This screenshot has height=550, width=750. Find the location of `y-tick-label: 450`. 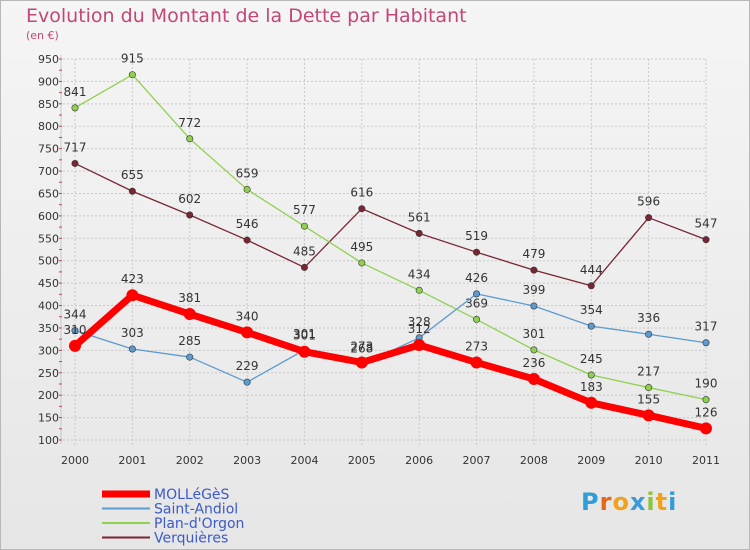

y-tick-label: 450 is located at coordinates (48, 283).